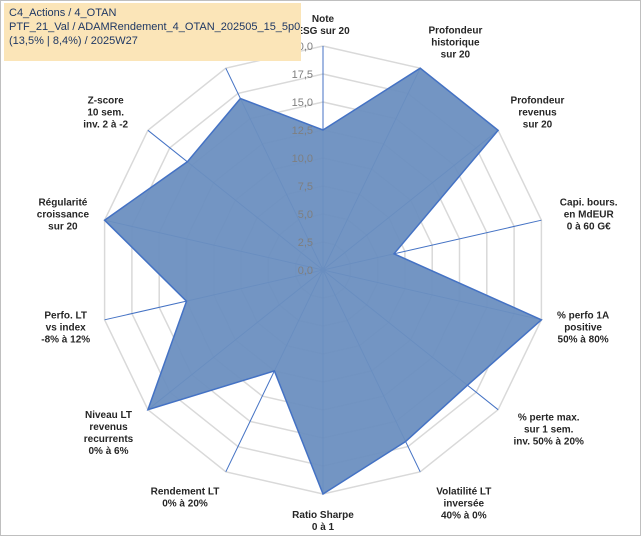  I want to click on category-label-line: croissance, so click(63, 215).